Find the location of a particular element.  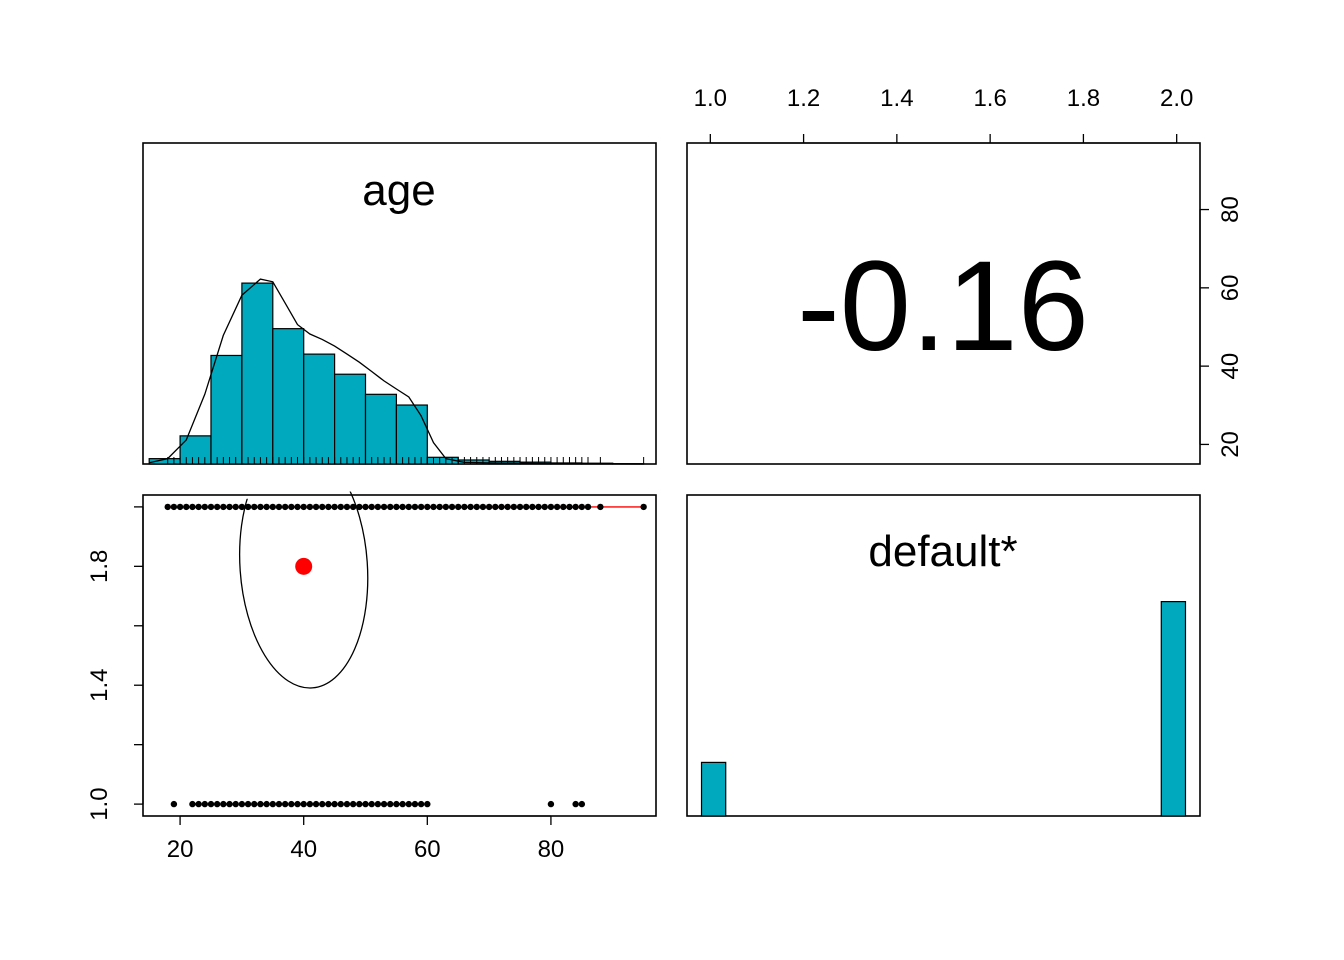

default-histogram-bars is located at coordinates (943, 708).